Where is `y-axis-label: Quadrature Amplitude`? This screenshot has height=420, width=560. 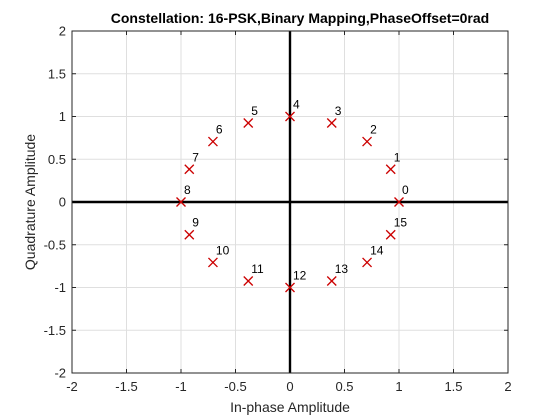 y-axis-label: Quadrature Amplitude is located at coordinates (30, 202).